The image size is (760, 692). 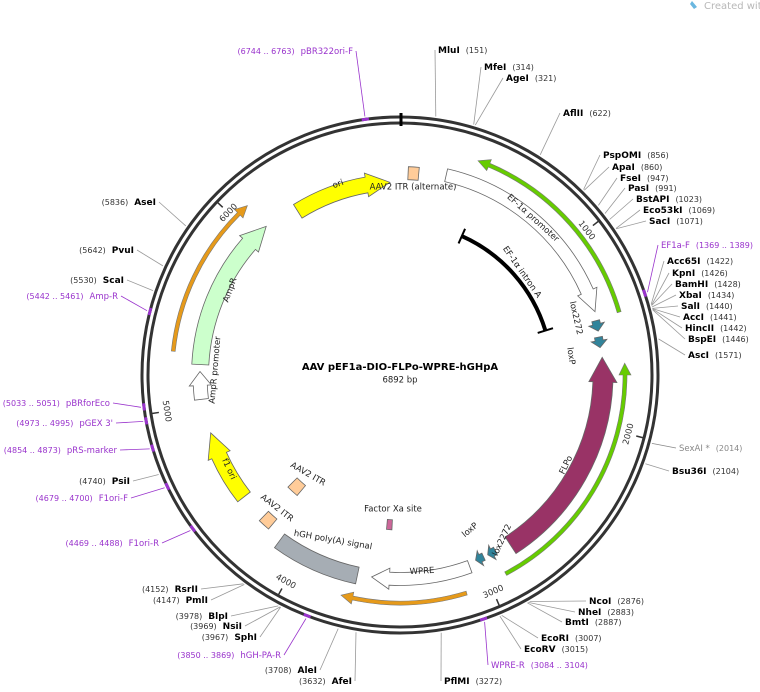 What do you see at coordinates (700, 274) in the screenshot?
I see `site-label: KpnI(1426)` at bounding box center [700, 274].